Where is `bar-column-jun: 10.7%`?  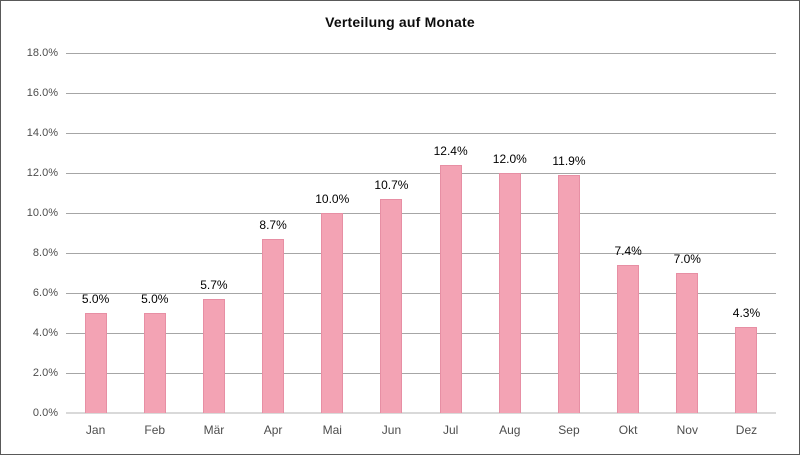
bar-column-jun: 10.7% is located at coordinates (391, 233).